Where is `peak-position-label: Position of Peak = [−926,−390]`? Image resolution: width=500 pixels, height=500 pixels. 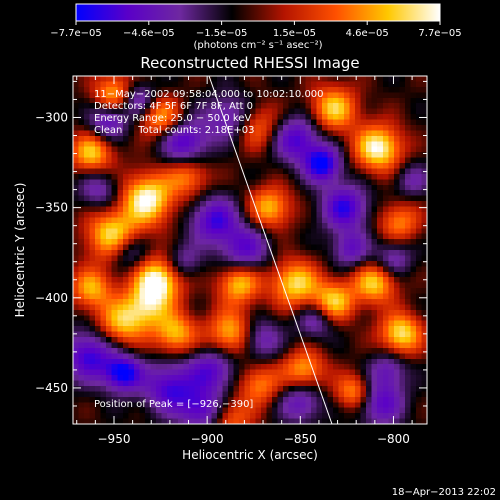
peak-position-label: Position of Peak = [−926,−390] is located at coordinates (173, 404).